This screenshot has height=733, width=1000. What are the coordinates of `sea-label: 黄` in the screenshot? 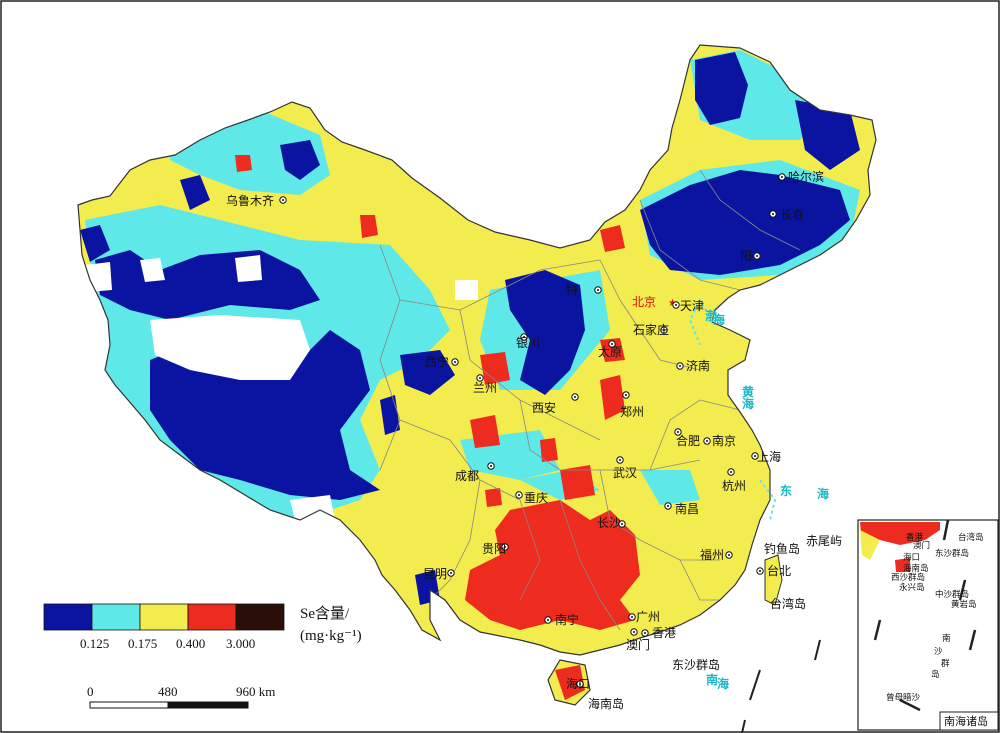 It's located at (748, 391).